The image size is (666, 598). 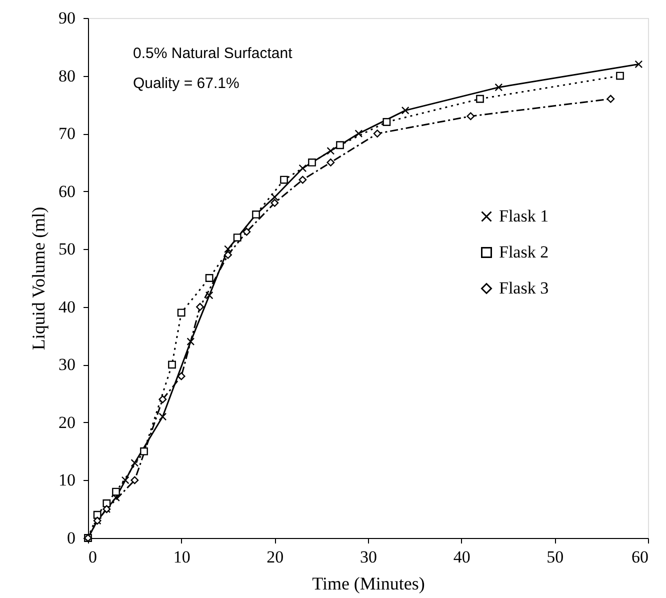 What do you see at coordinates (186, 83) in the screenshot?
I see `annotation: Quality = 67.1%` at bounding box center [186, 83].